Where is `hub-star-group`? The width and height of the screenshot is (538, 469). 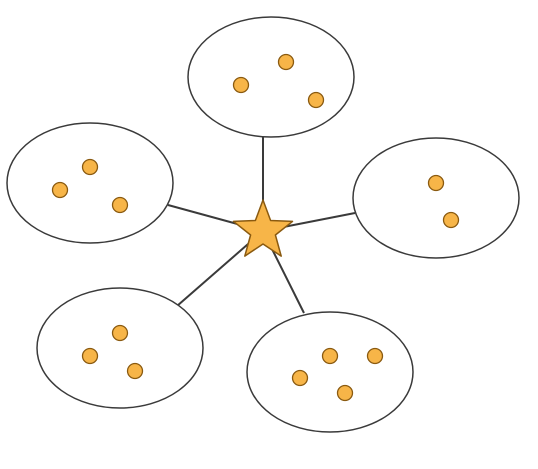
hub-star-group is located at coordinates (263, 228).